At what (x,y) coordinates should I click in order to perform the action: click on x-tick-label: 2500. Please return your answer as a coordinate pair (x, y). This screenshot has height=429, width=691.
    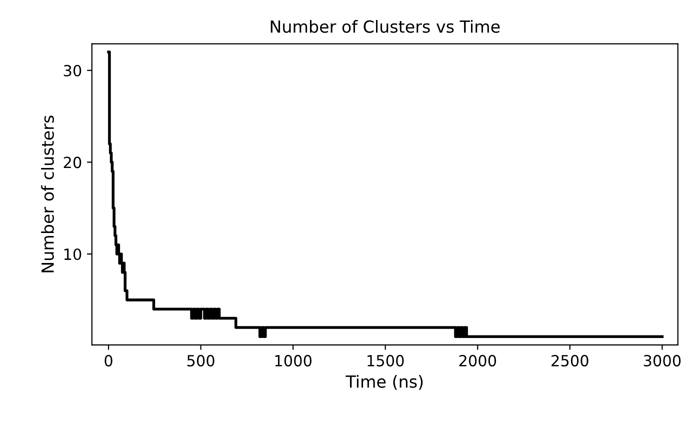
    Looking at the image, I should click on (570, 360).